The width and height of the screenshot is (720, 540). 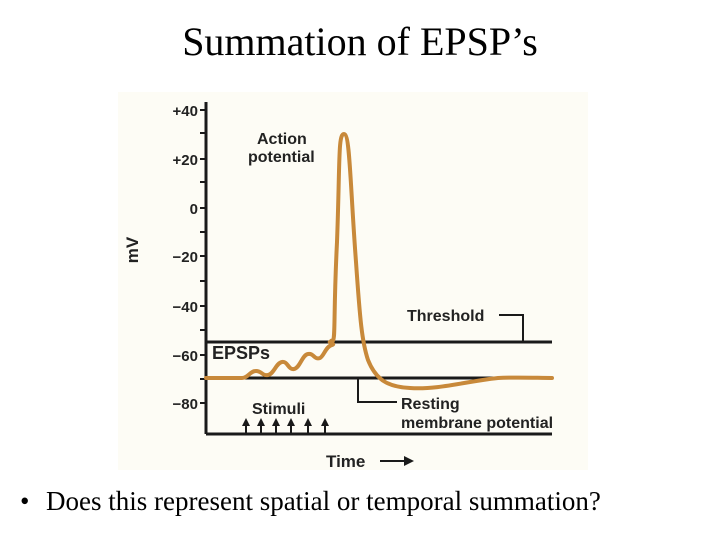 What do you see at coordinates (185, 111) in the screenshot?
I see `tick-label-plus40: +40` at bounding box center [185, 111].